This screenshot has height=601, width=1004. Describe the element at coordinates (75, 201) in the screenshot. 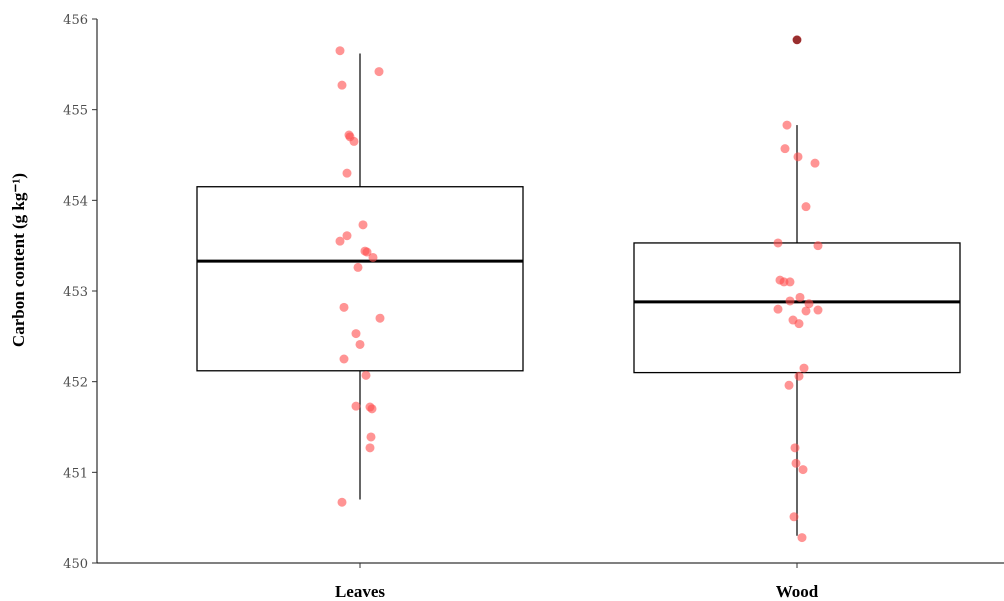

I see `y-tick-label: 454` at that location.